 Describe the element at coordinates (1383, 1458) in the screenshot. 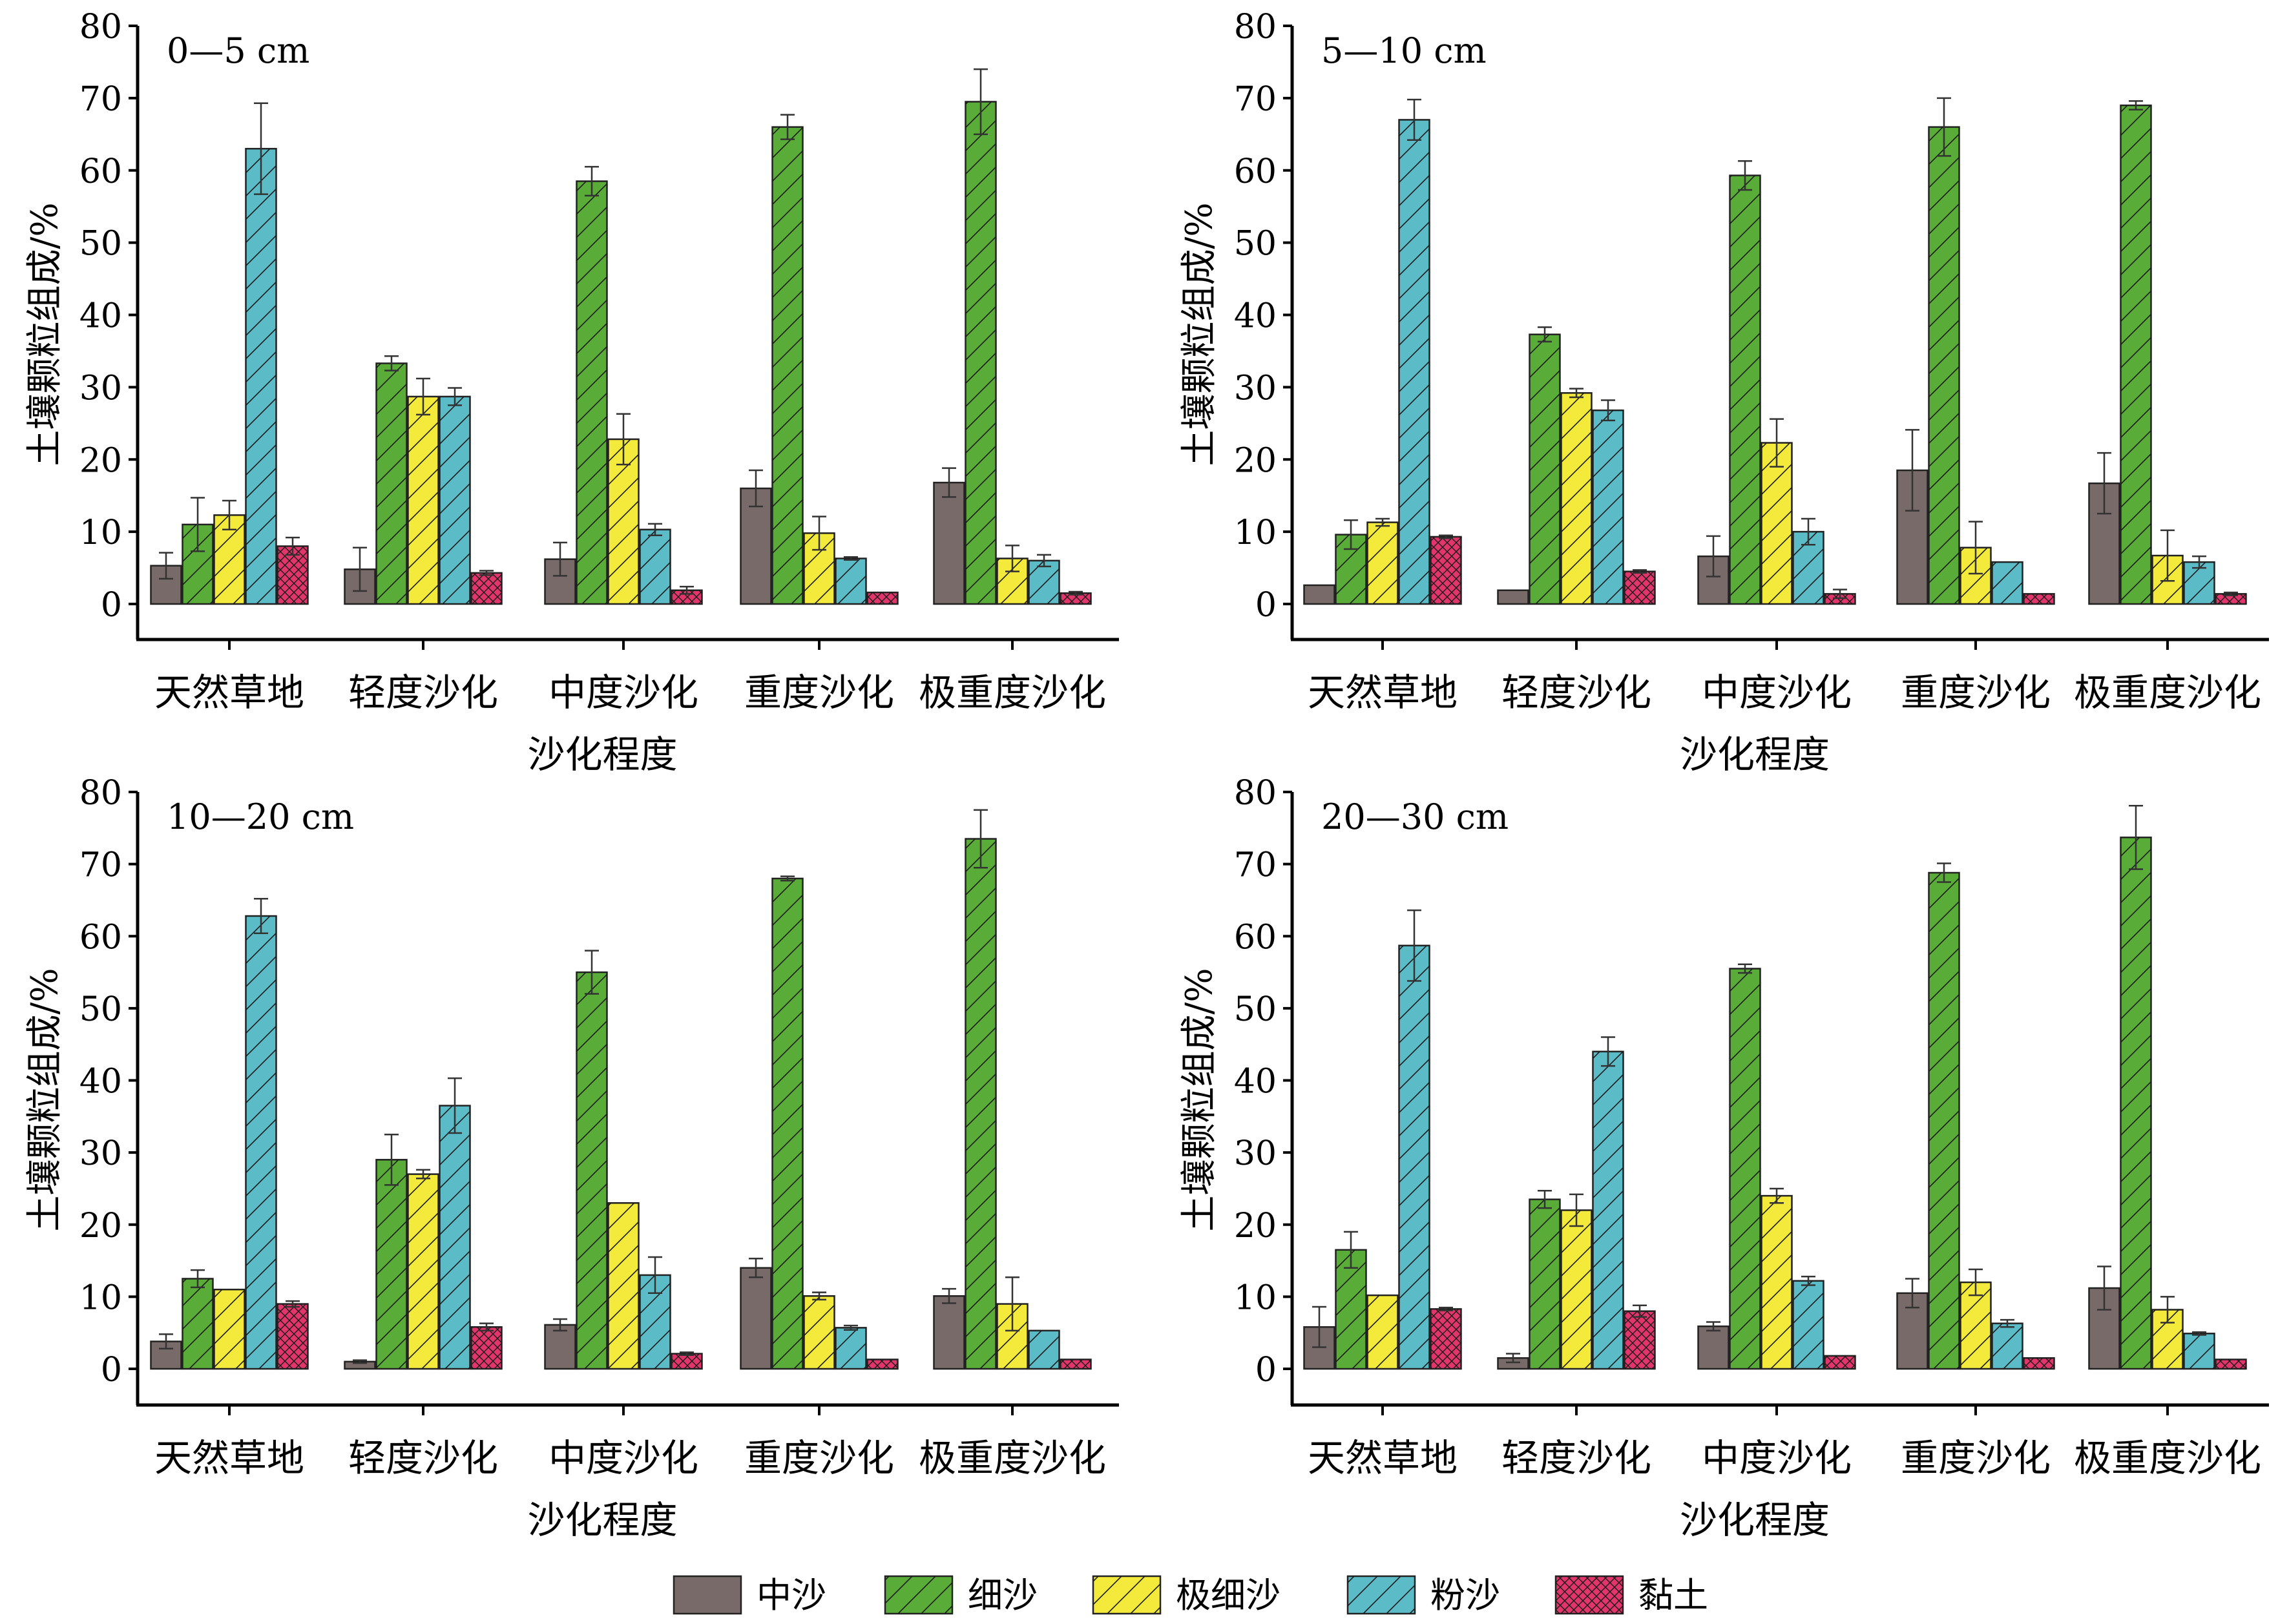

I see `x-tick-label: 天然草地` at that location.